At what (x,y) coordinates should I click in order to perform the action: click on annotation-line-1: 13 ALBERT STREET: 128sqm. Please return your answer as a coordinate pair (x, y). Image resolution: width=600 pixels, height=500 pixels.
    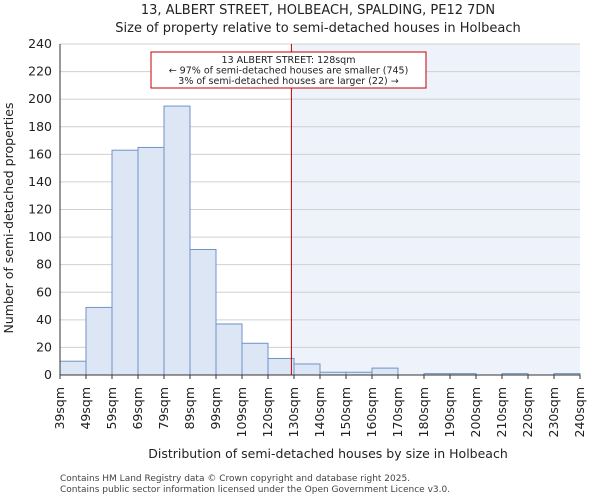
    Looking at the image, I should click on (289, 60).